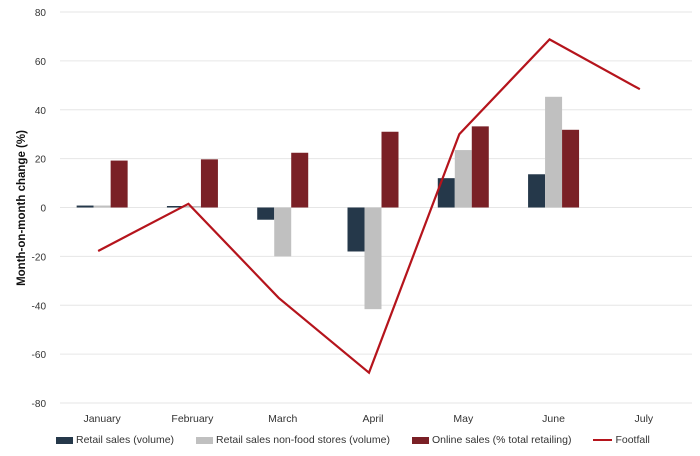  I want to click on x-tick-label: March, so click(282, 419).